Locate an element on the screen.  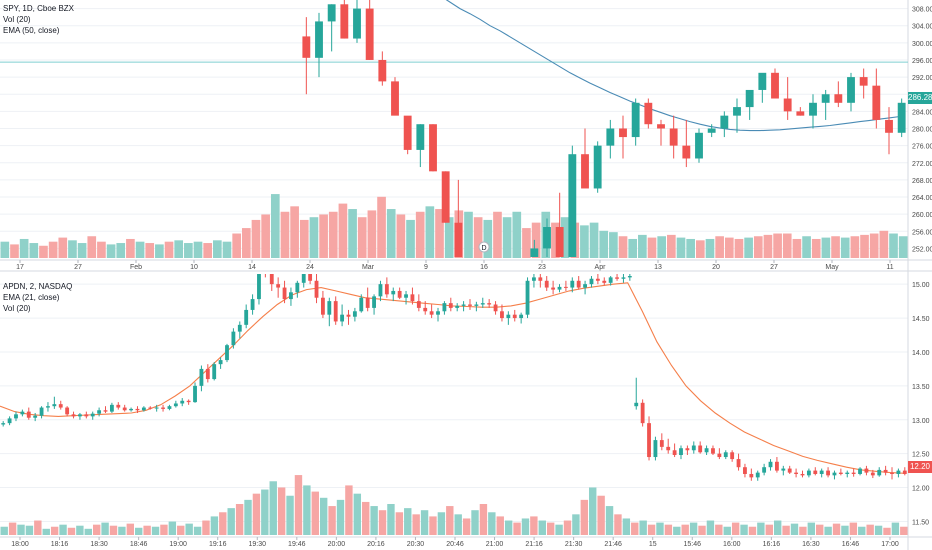
spy-time-tick-label: 11 is located at coordinates (889, 267).